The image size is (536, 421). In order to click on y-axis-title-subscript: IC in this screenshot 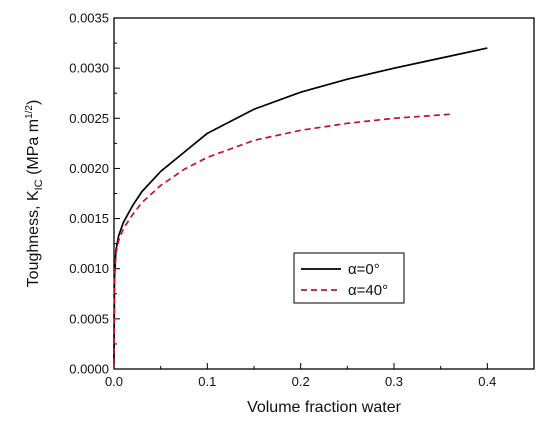, I will do `click(39, 184)`.